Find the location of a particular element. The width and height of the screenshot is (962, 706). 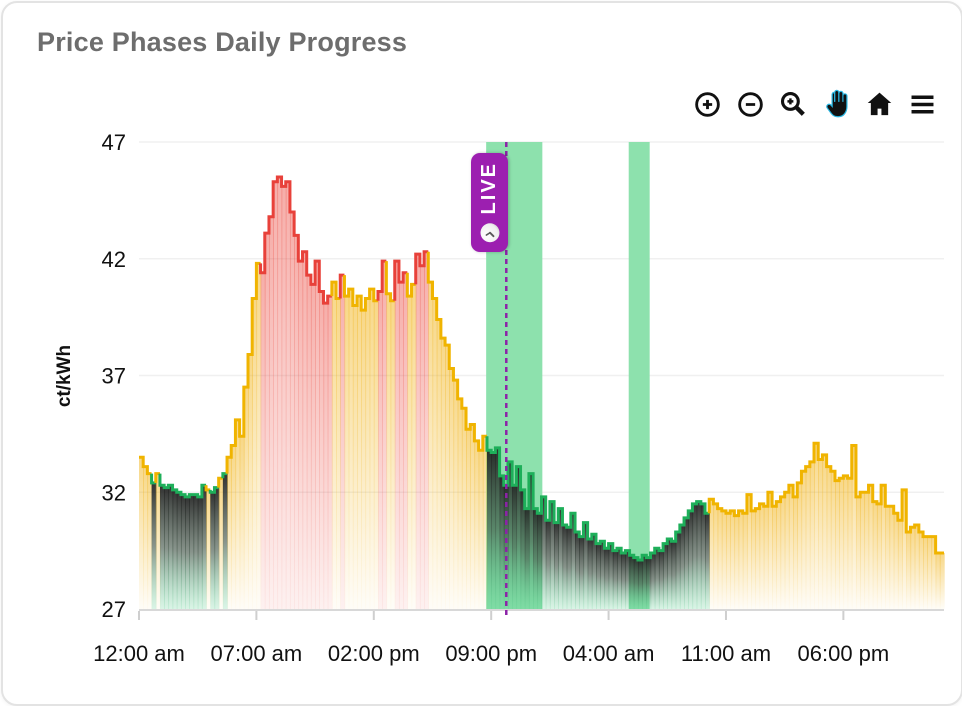

hamburger-menu-icon is located at coordinates (922, 104).